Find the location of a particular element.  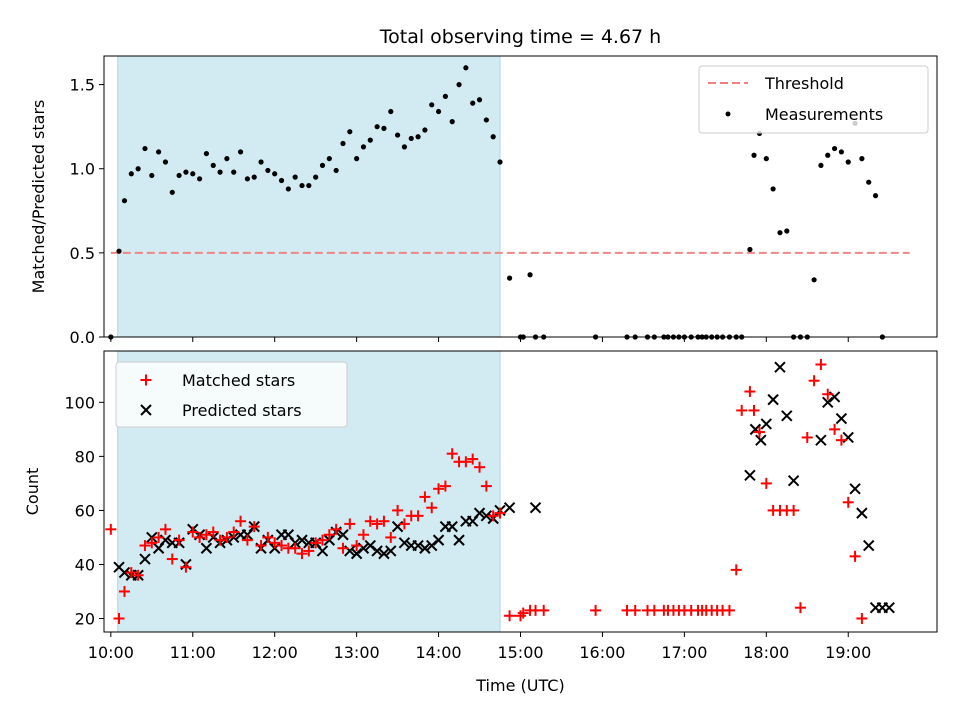

legend-matched-label: Matched stars is located at coordinates (238, 380).